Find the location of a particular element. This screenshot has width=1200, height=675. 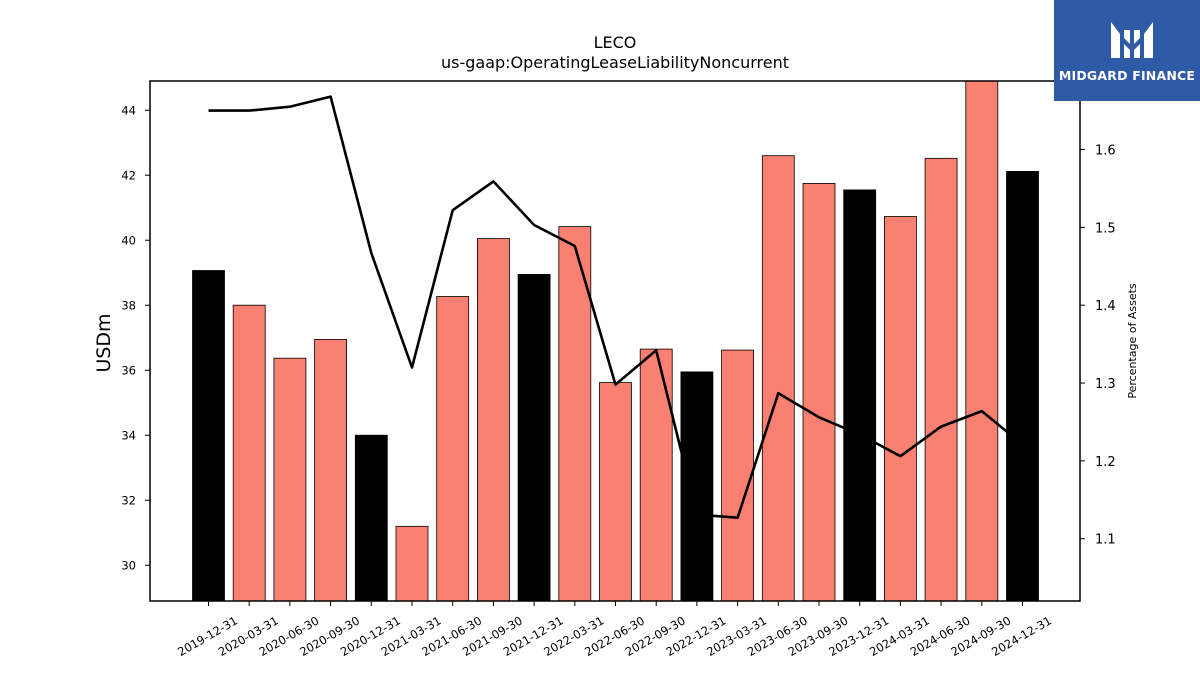

y2-tick-label: 1.2 is located at coordinates (1105, 462).